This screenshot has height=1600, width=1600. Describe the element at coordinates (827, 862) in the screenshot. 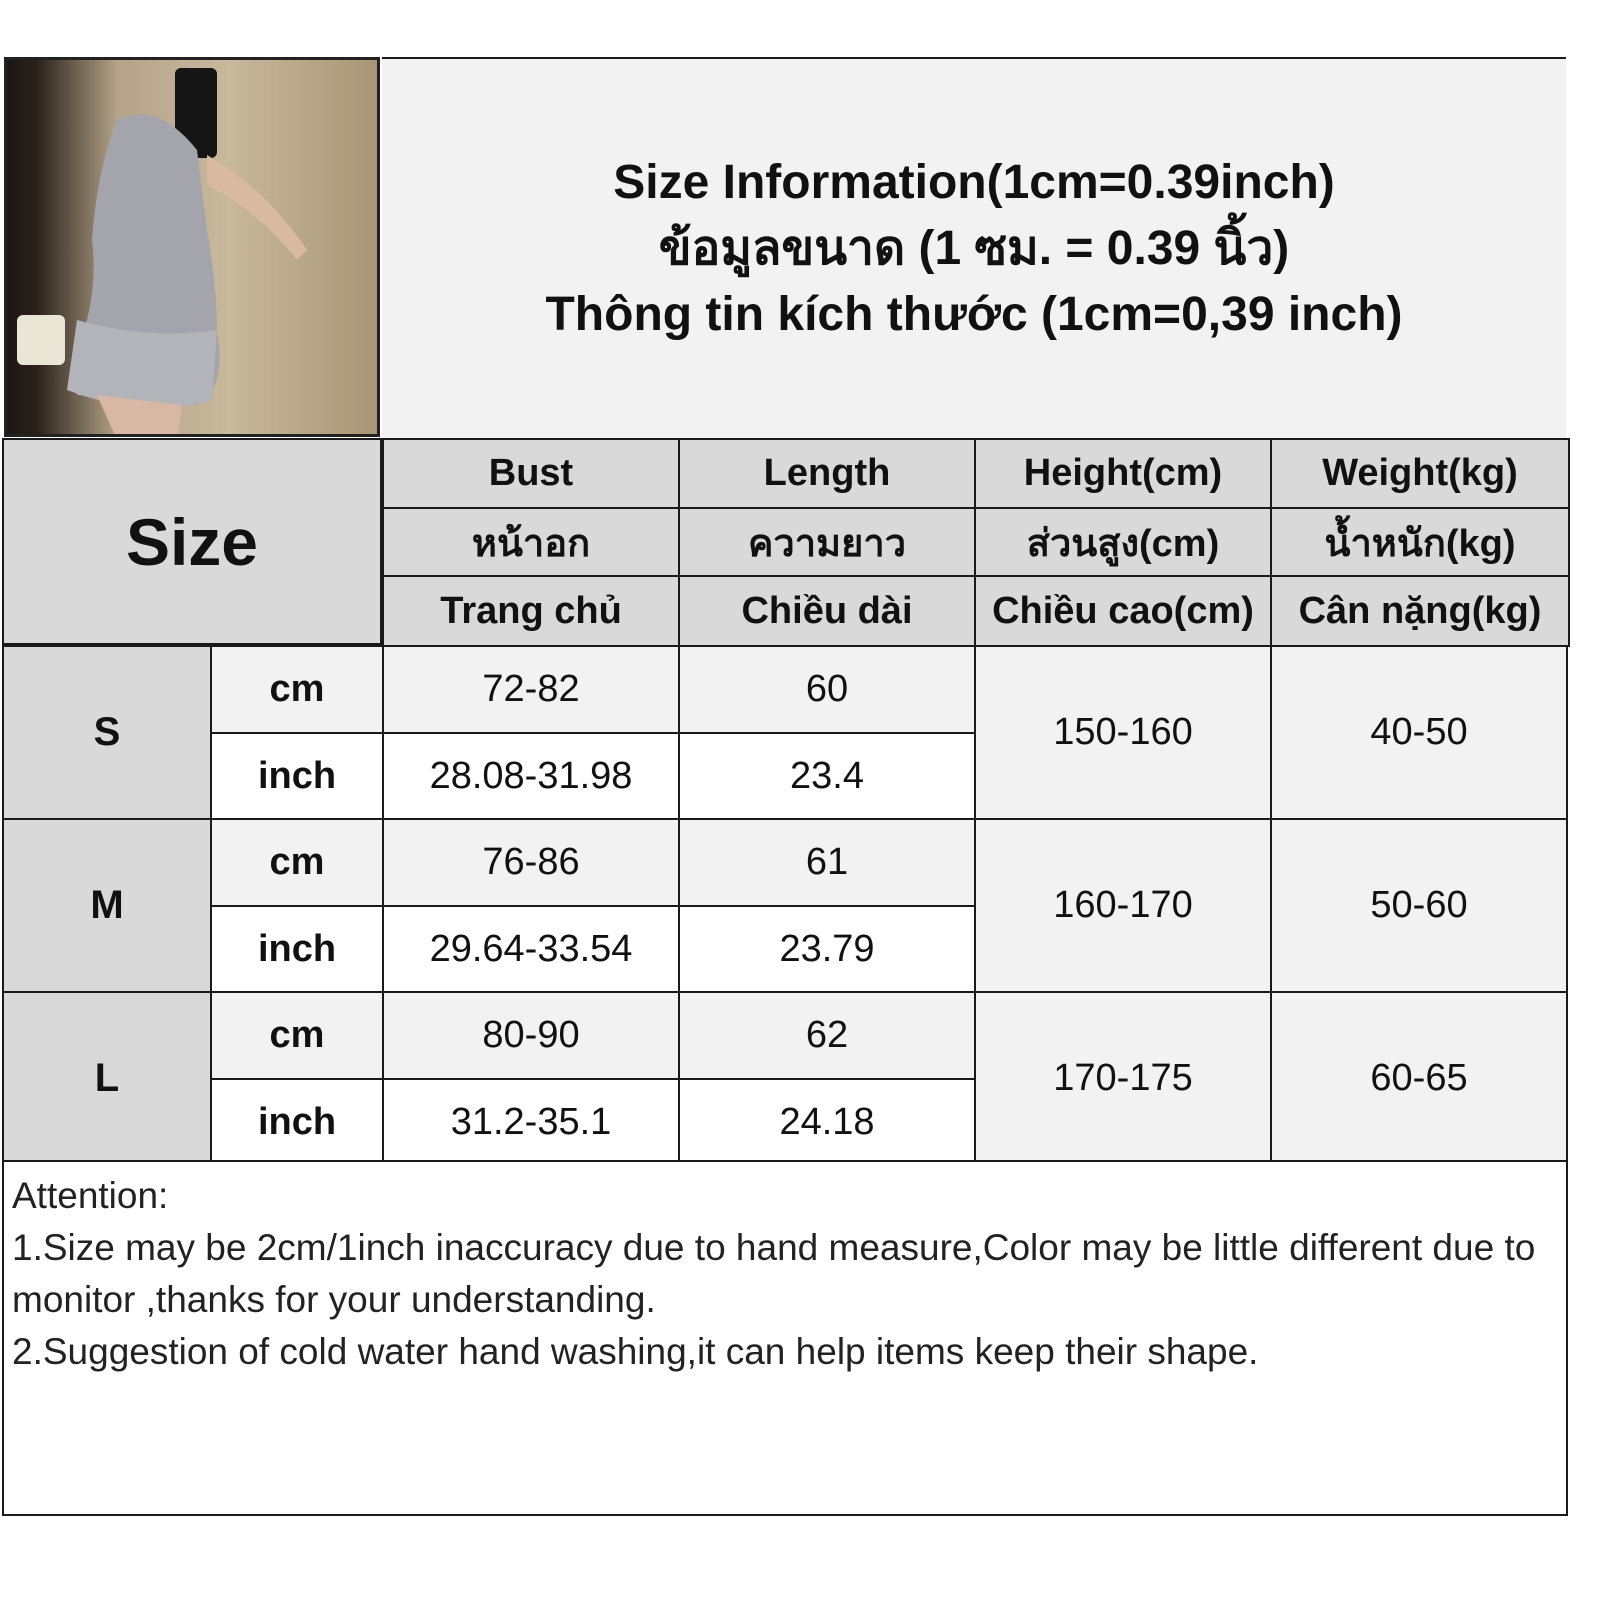

I see `length-cm-value: 61` at that location.